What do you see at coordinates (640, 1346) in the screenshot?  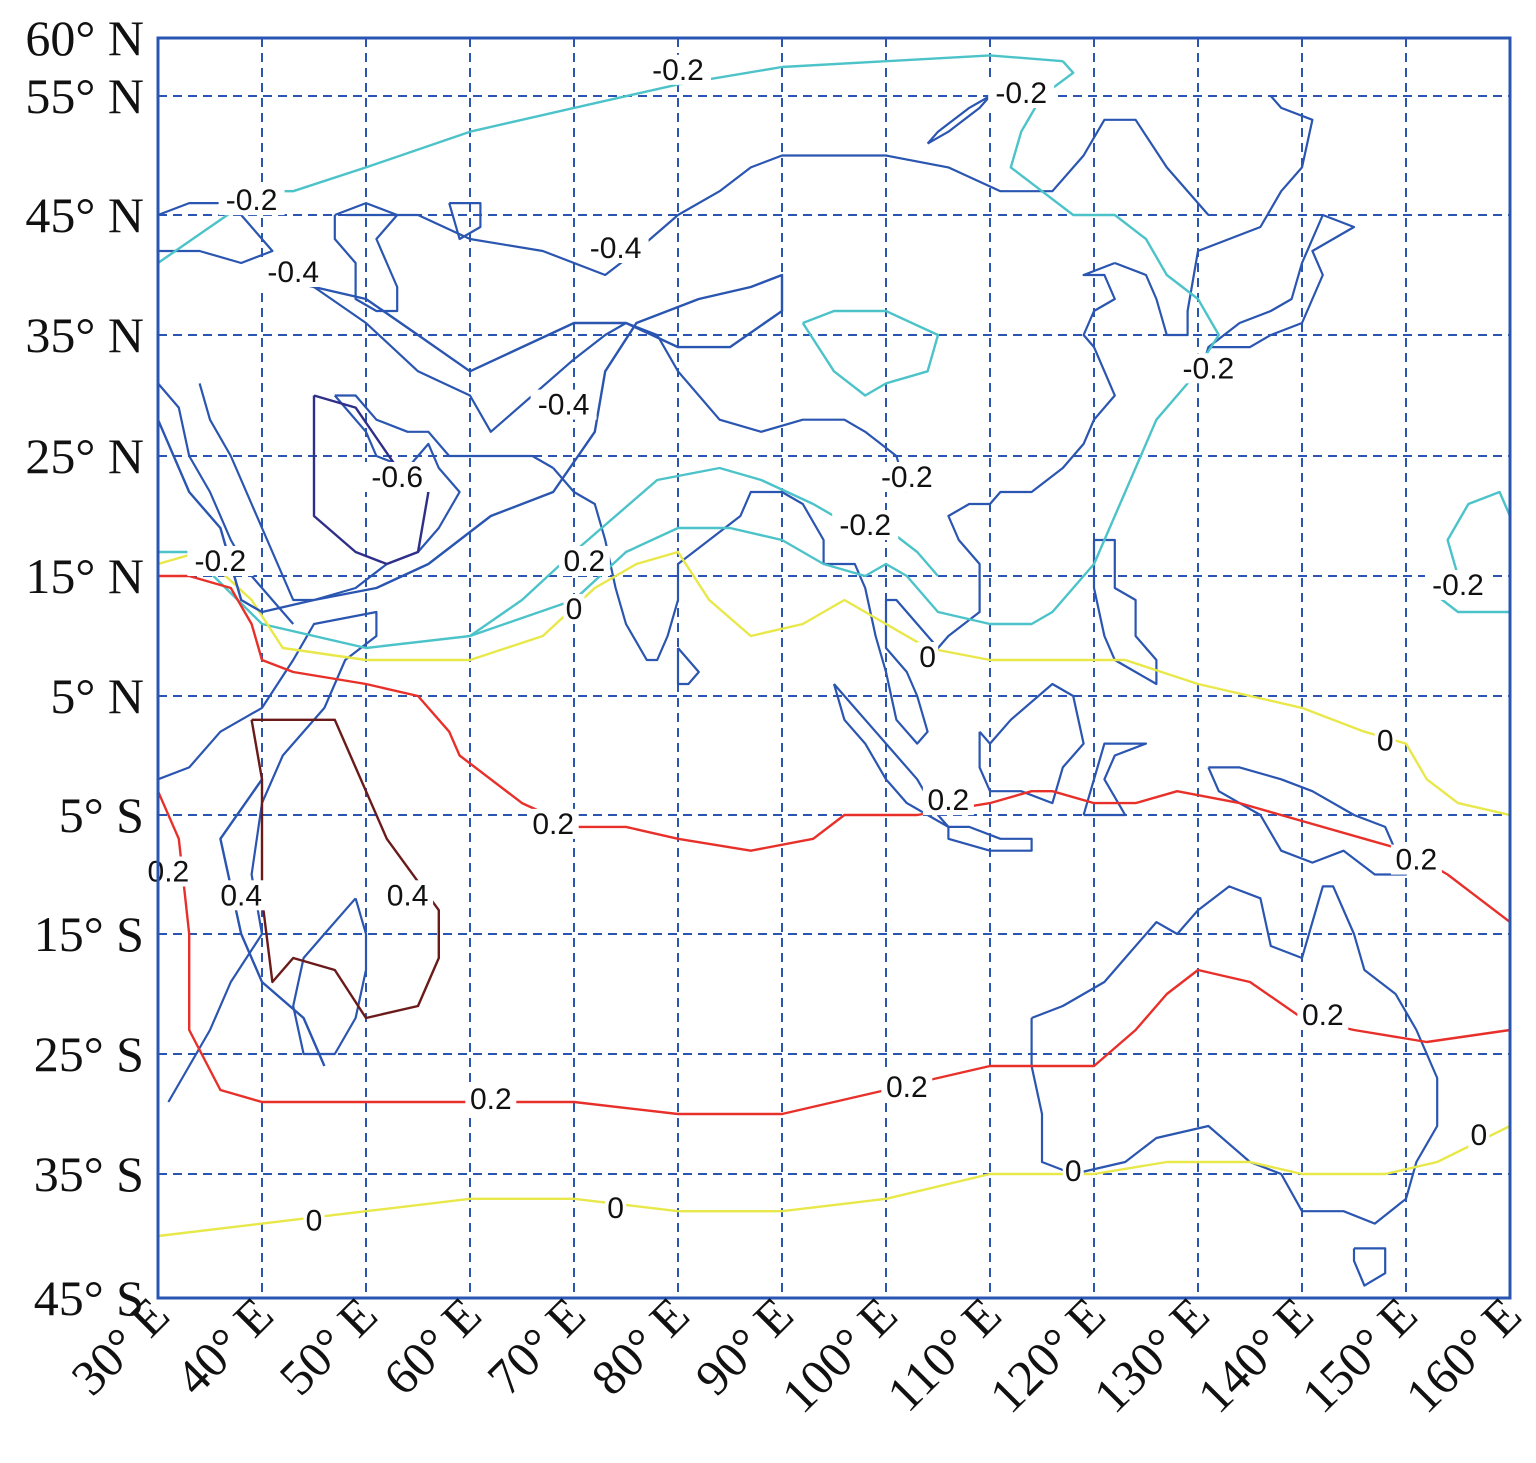 I see `lon-tick-label: 80° E` at bounding box center [640, 1346].